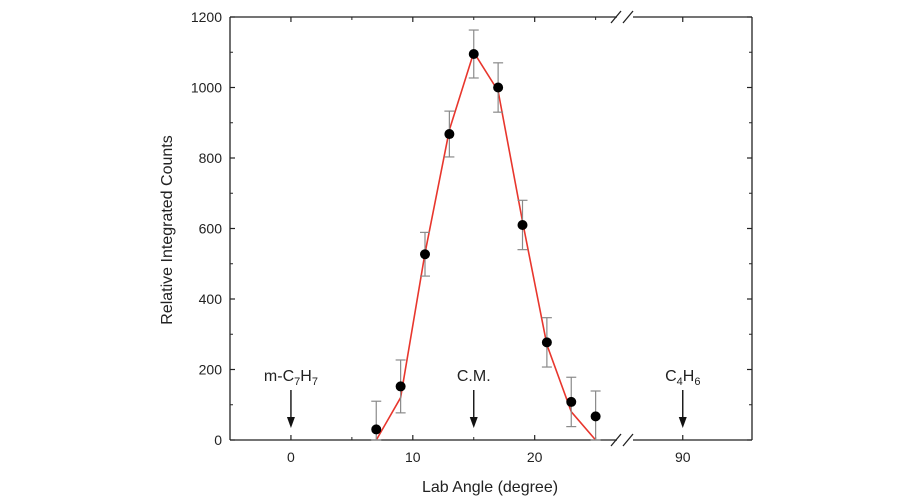 Image resolution: width=900 pixels, height=500 pixels. What do you see at coordinates (211, 370) in the screenshot?
I see `y-tick-label: 200` at bounding box center [211, 370].